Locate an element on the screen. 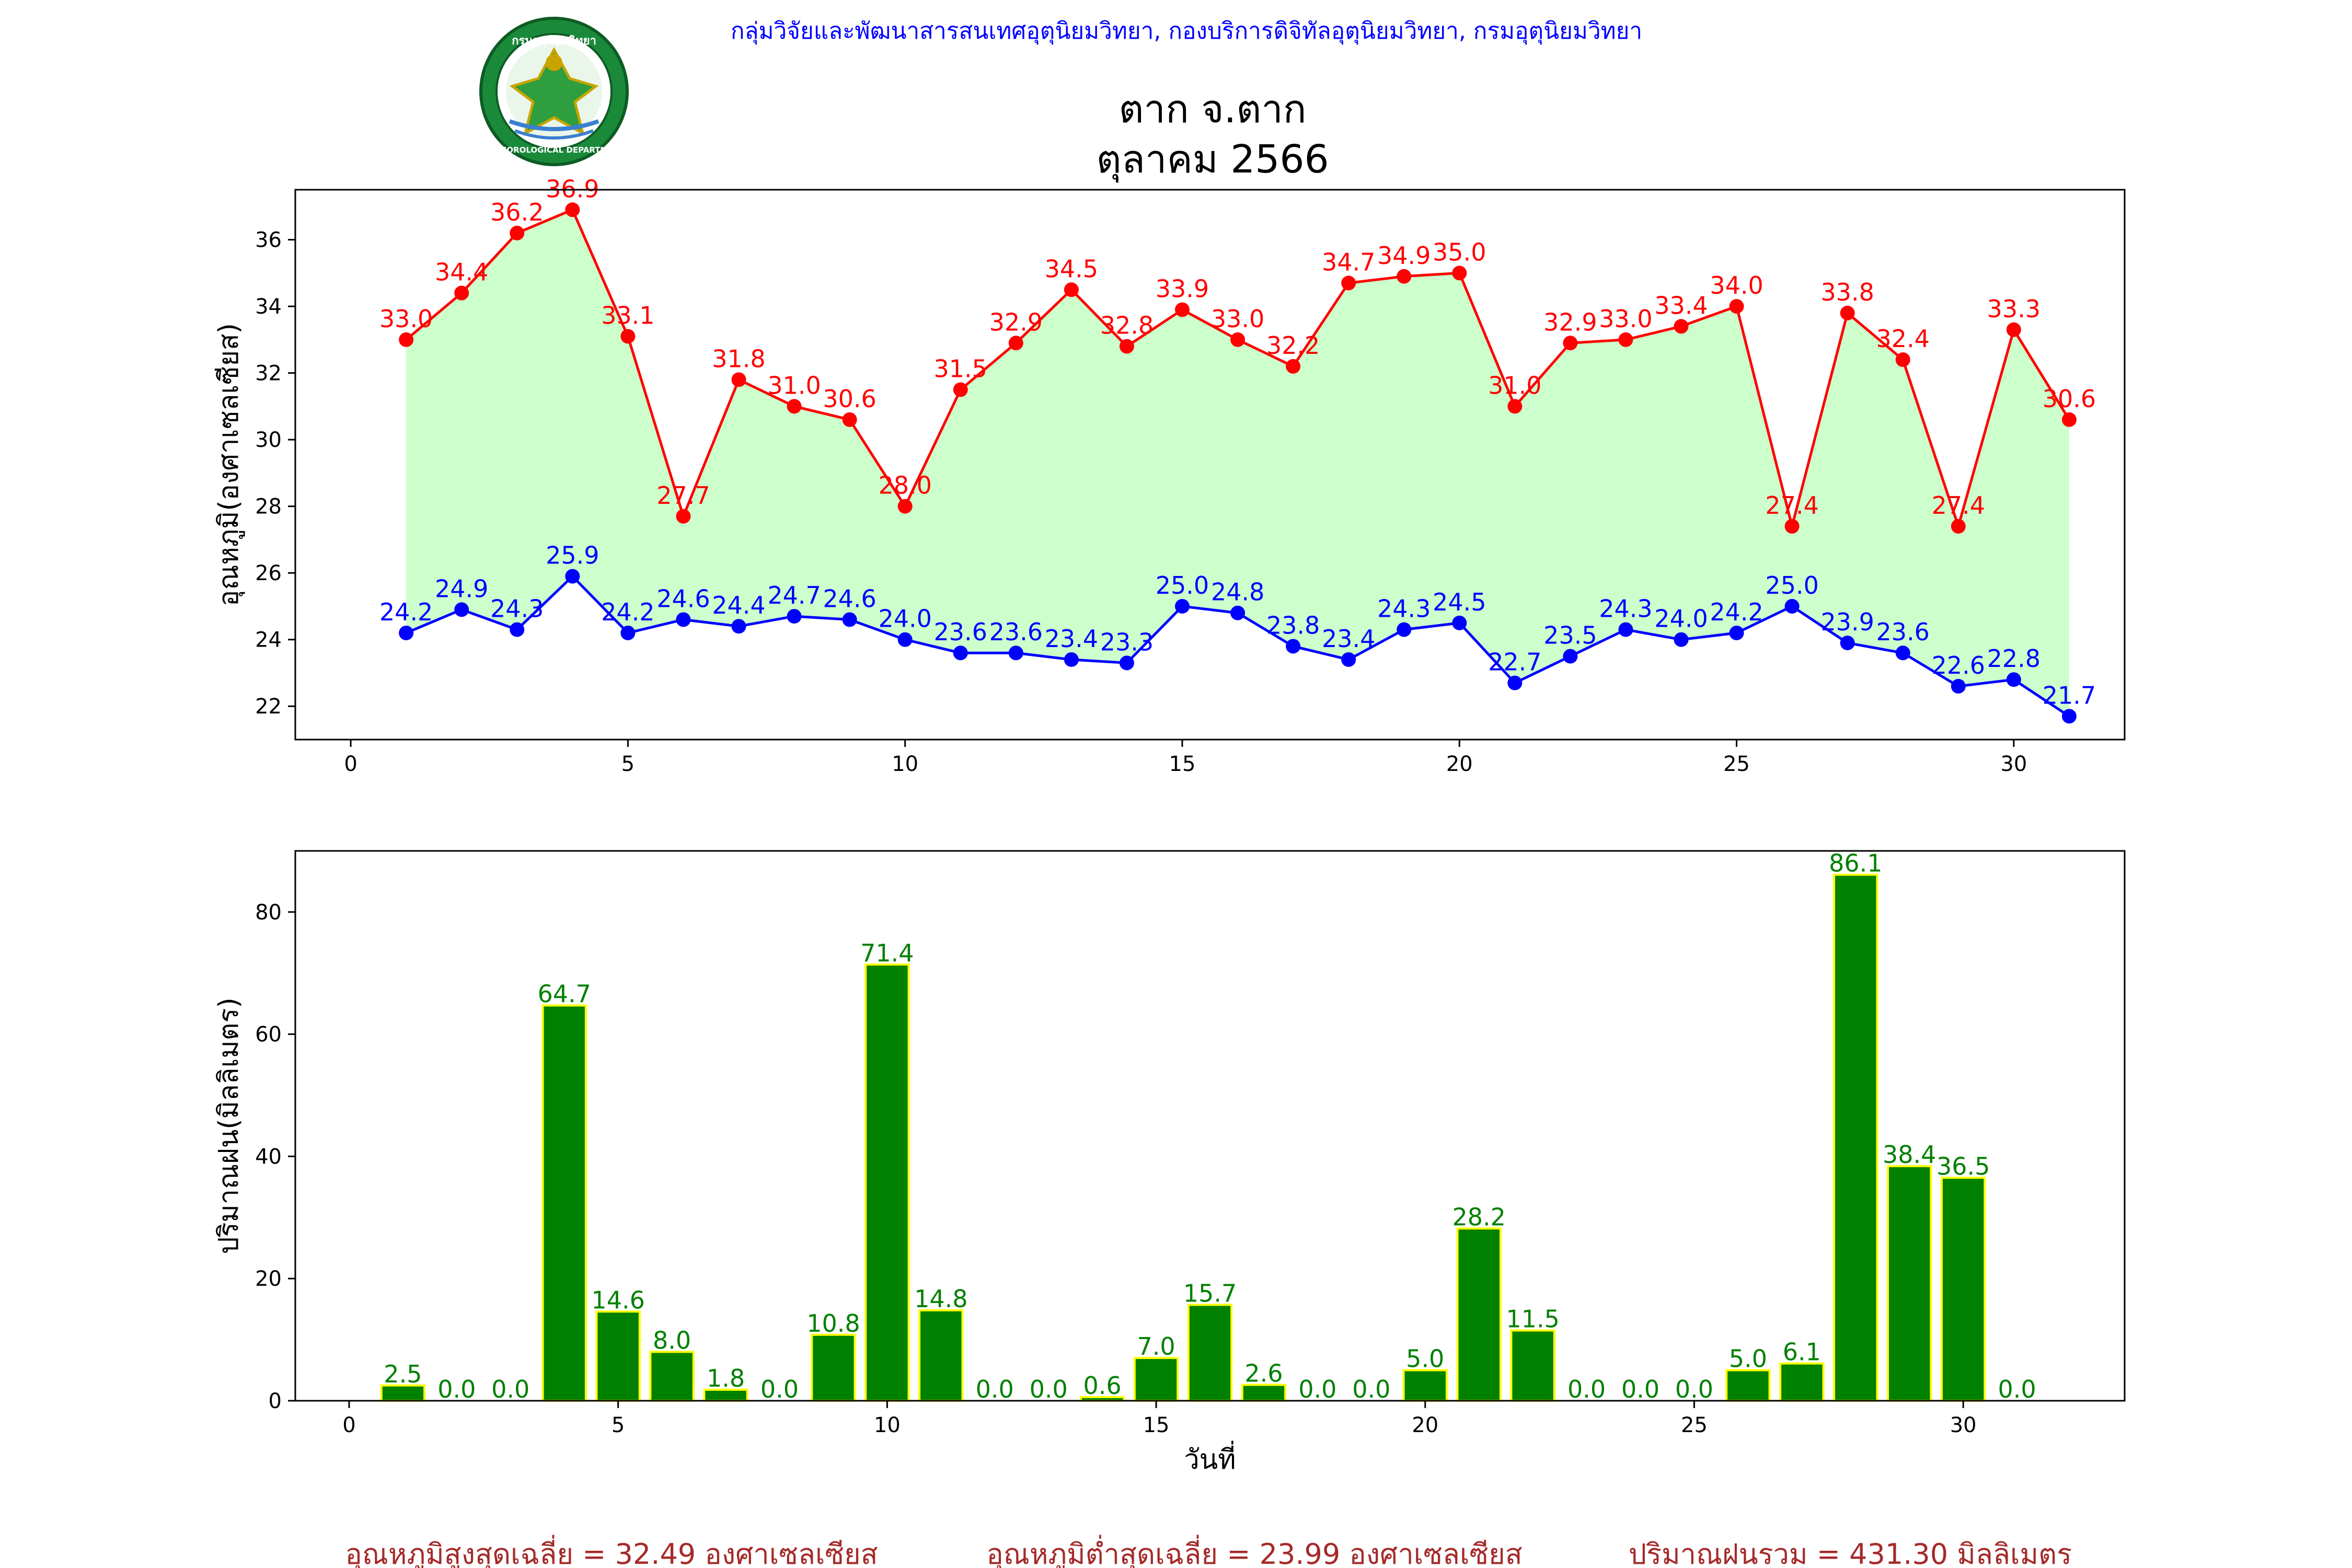  rainfall-bar-label: 6.1 is located at coordinates (1802, 1352).